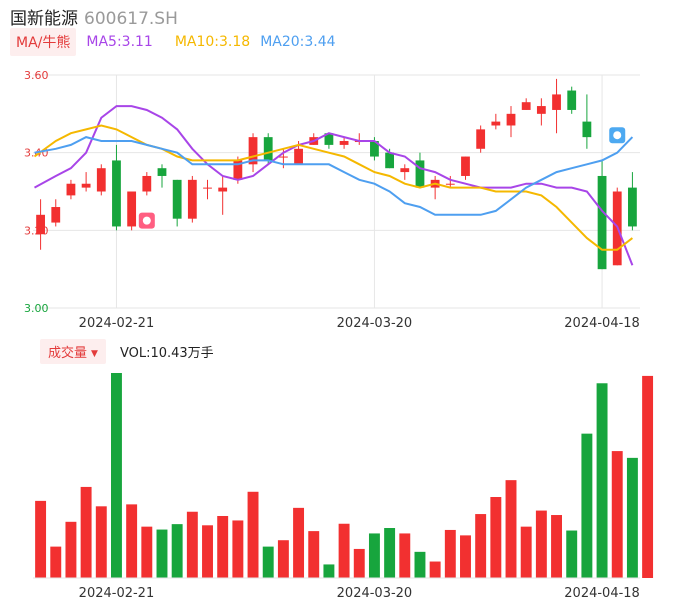 The image size is (686, 606). What do you see at coordinates (119, 42) in the screenshot?
I see `ma5-label: MA5:3.11` at bounding box center [119, 42].